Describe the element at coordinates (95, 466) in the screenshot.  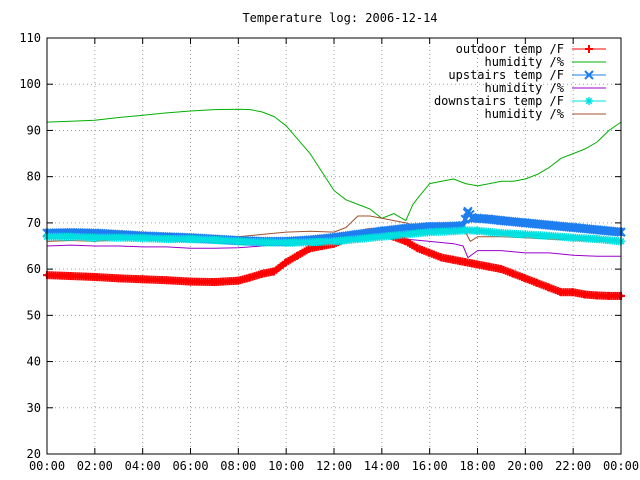
I see `x-tick-label: 02:00` at that location.